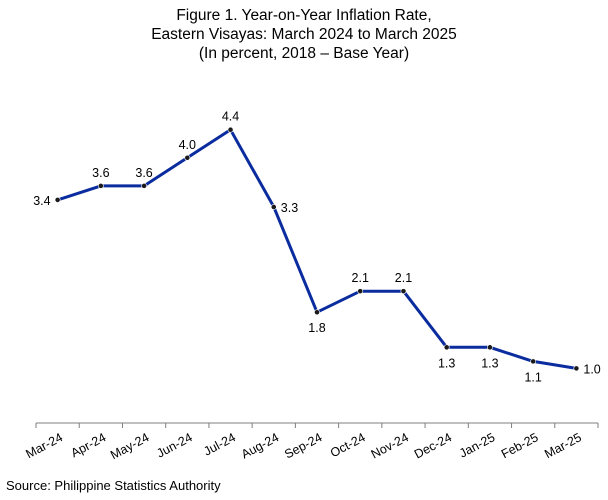 Image resolution: width=608 pixels, height=500 pixels. What do you see at coordinates (44, 445) in the screenshot?
I see `x-tick-label: Mar-24` at bounding box center [44, 445].